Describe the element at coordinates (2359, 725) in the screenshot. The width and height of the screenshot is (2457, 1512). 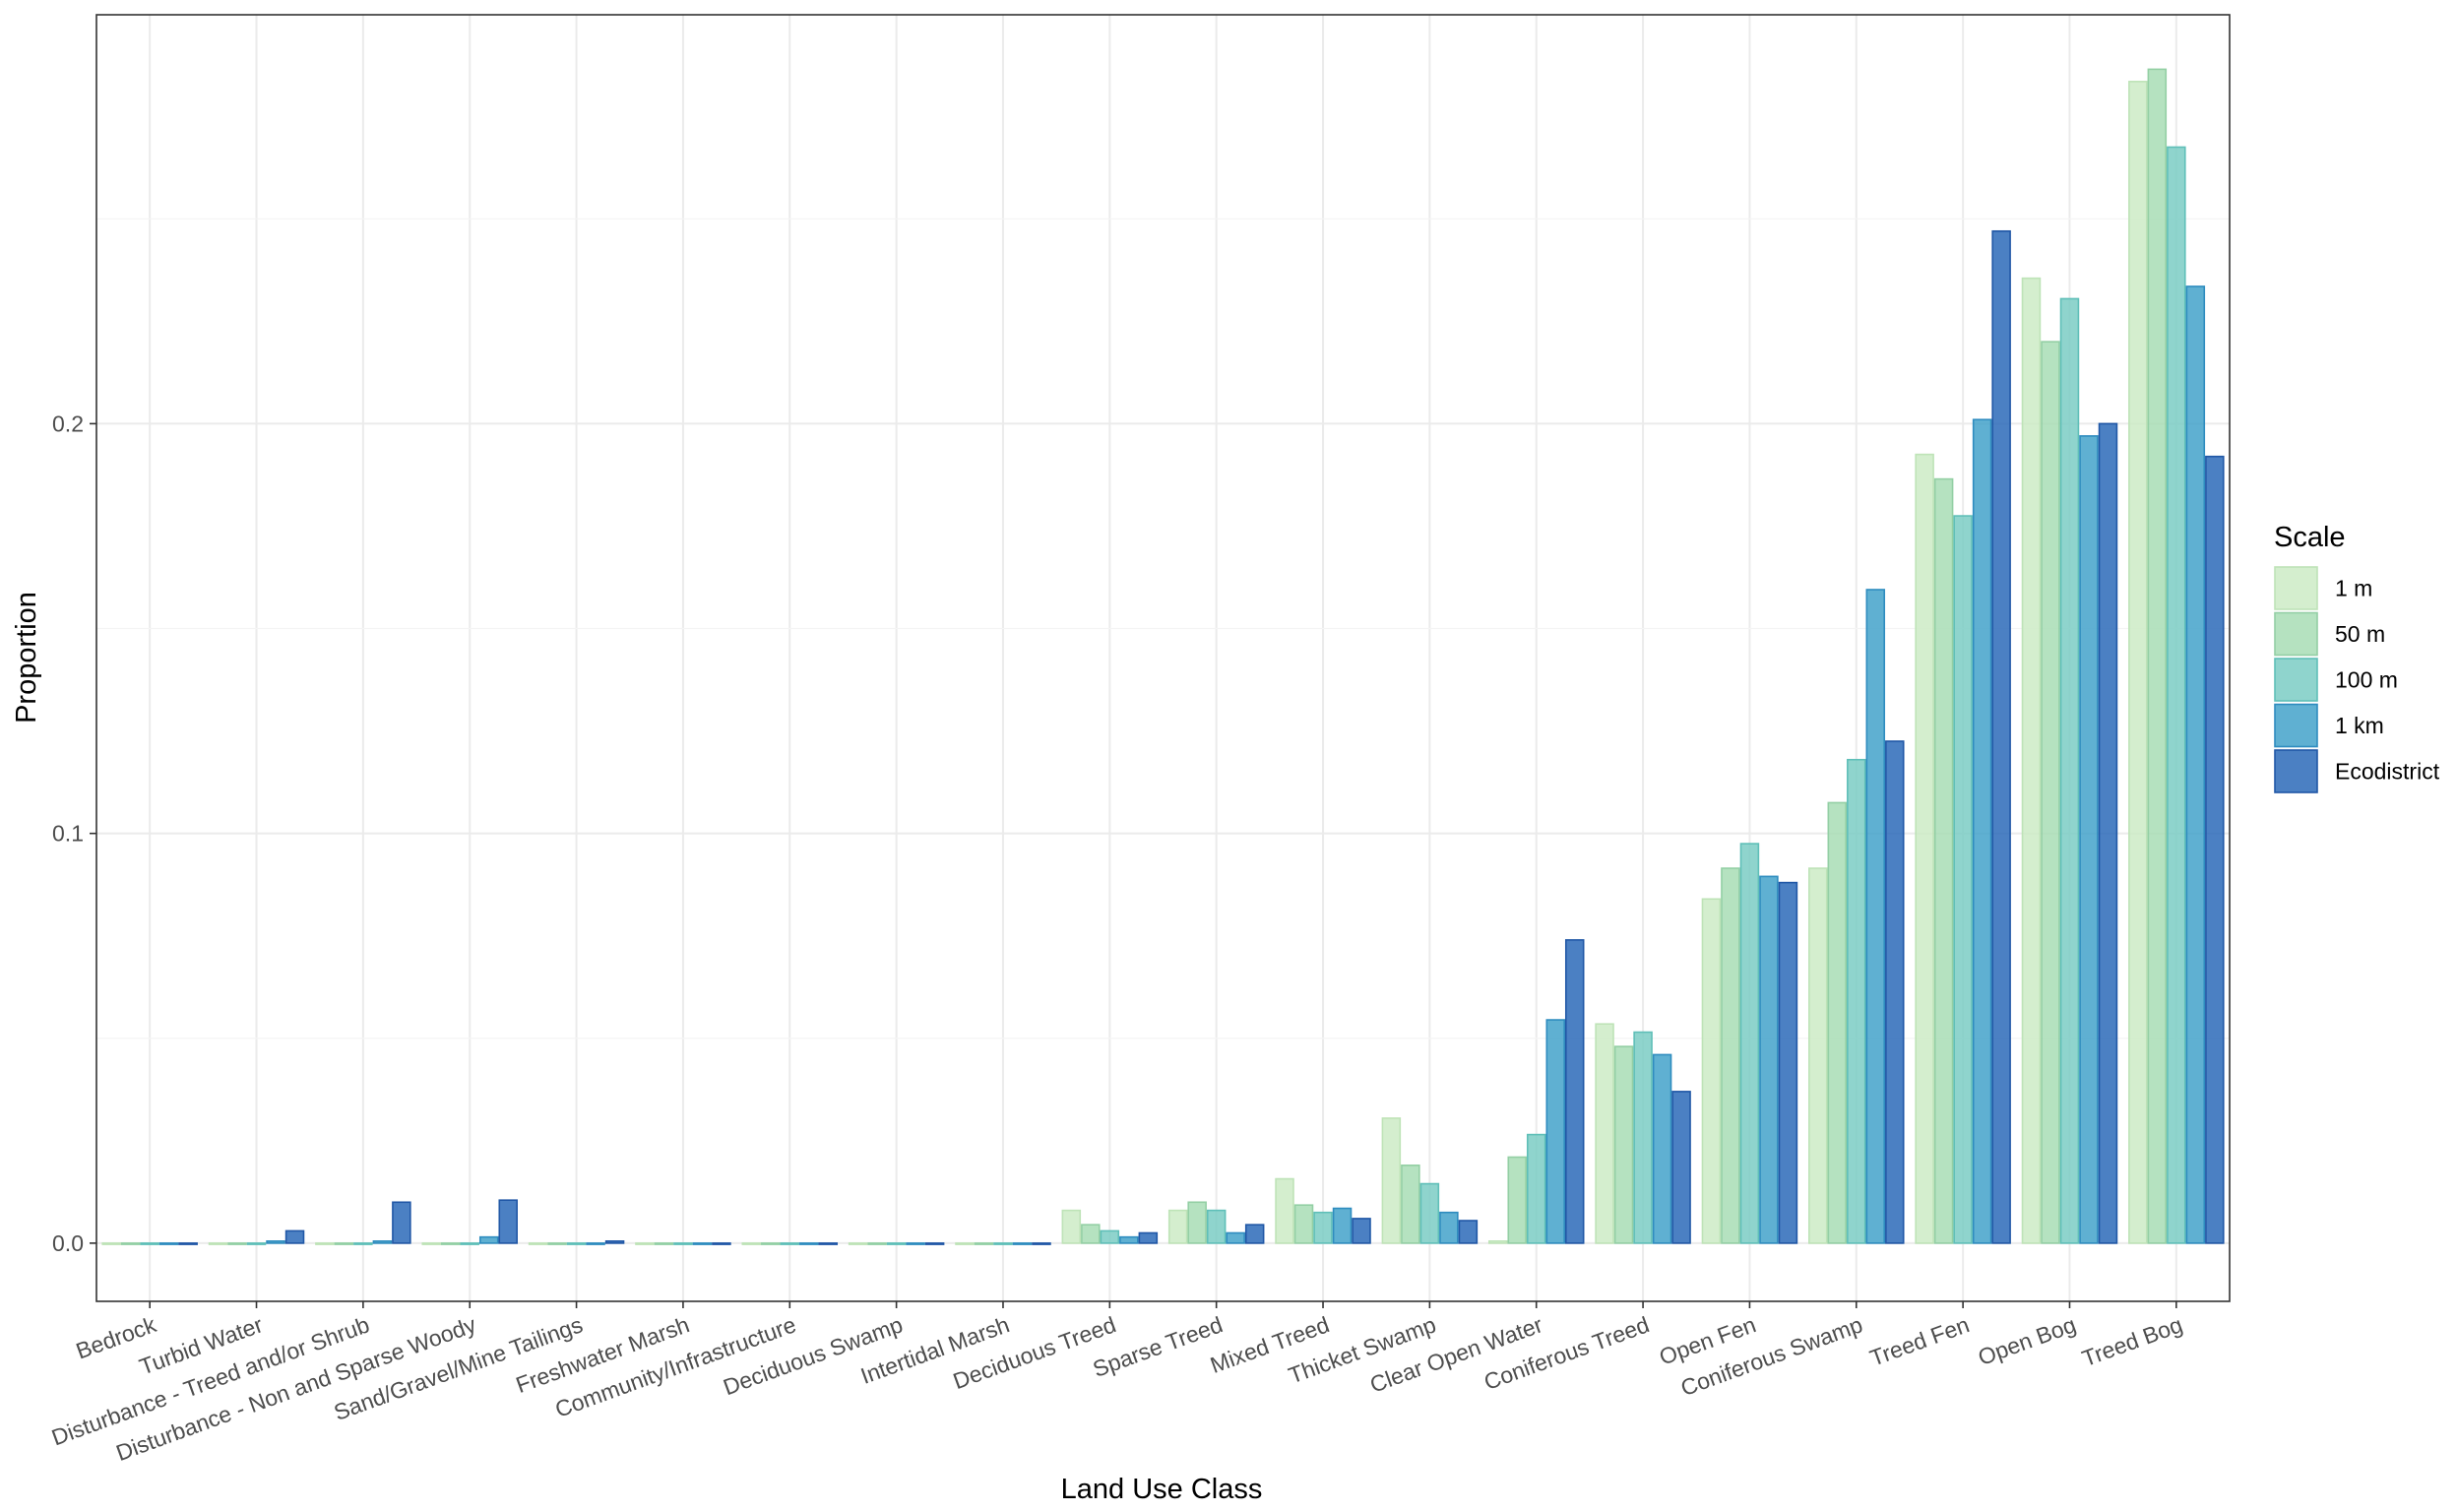
I see `legend-label: 1 km` at that location.